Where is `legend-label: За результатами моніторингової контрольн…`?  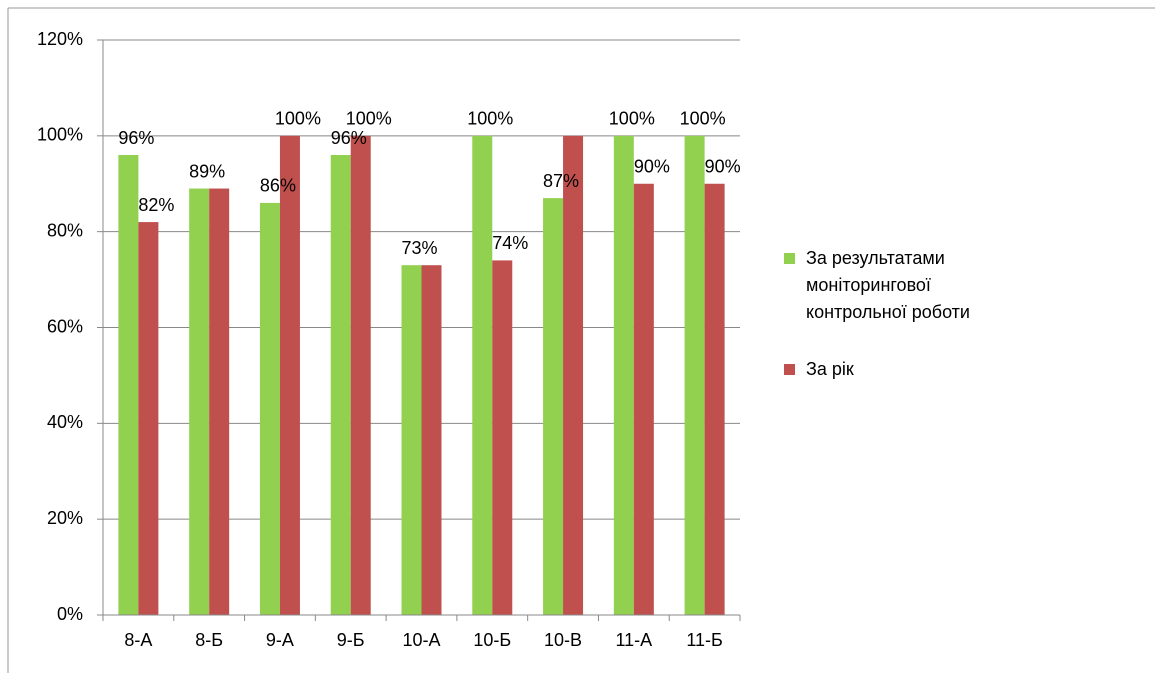
legend-label: За результатами моніторингової контрольн… is located at coordinates (888, 285).